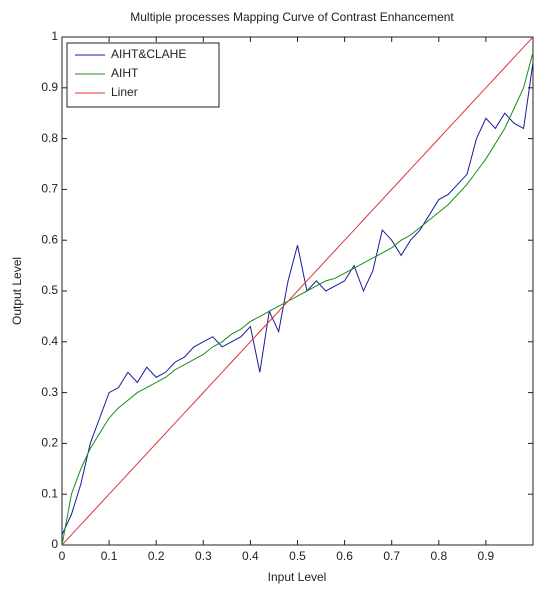  I want to click on y-tick-label: 1, so click(54, 36).